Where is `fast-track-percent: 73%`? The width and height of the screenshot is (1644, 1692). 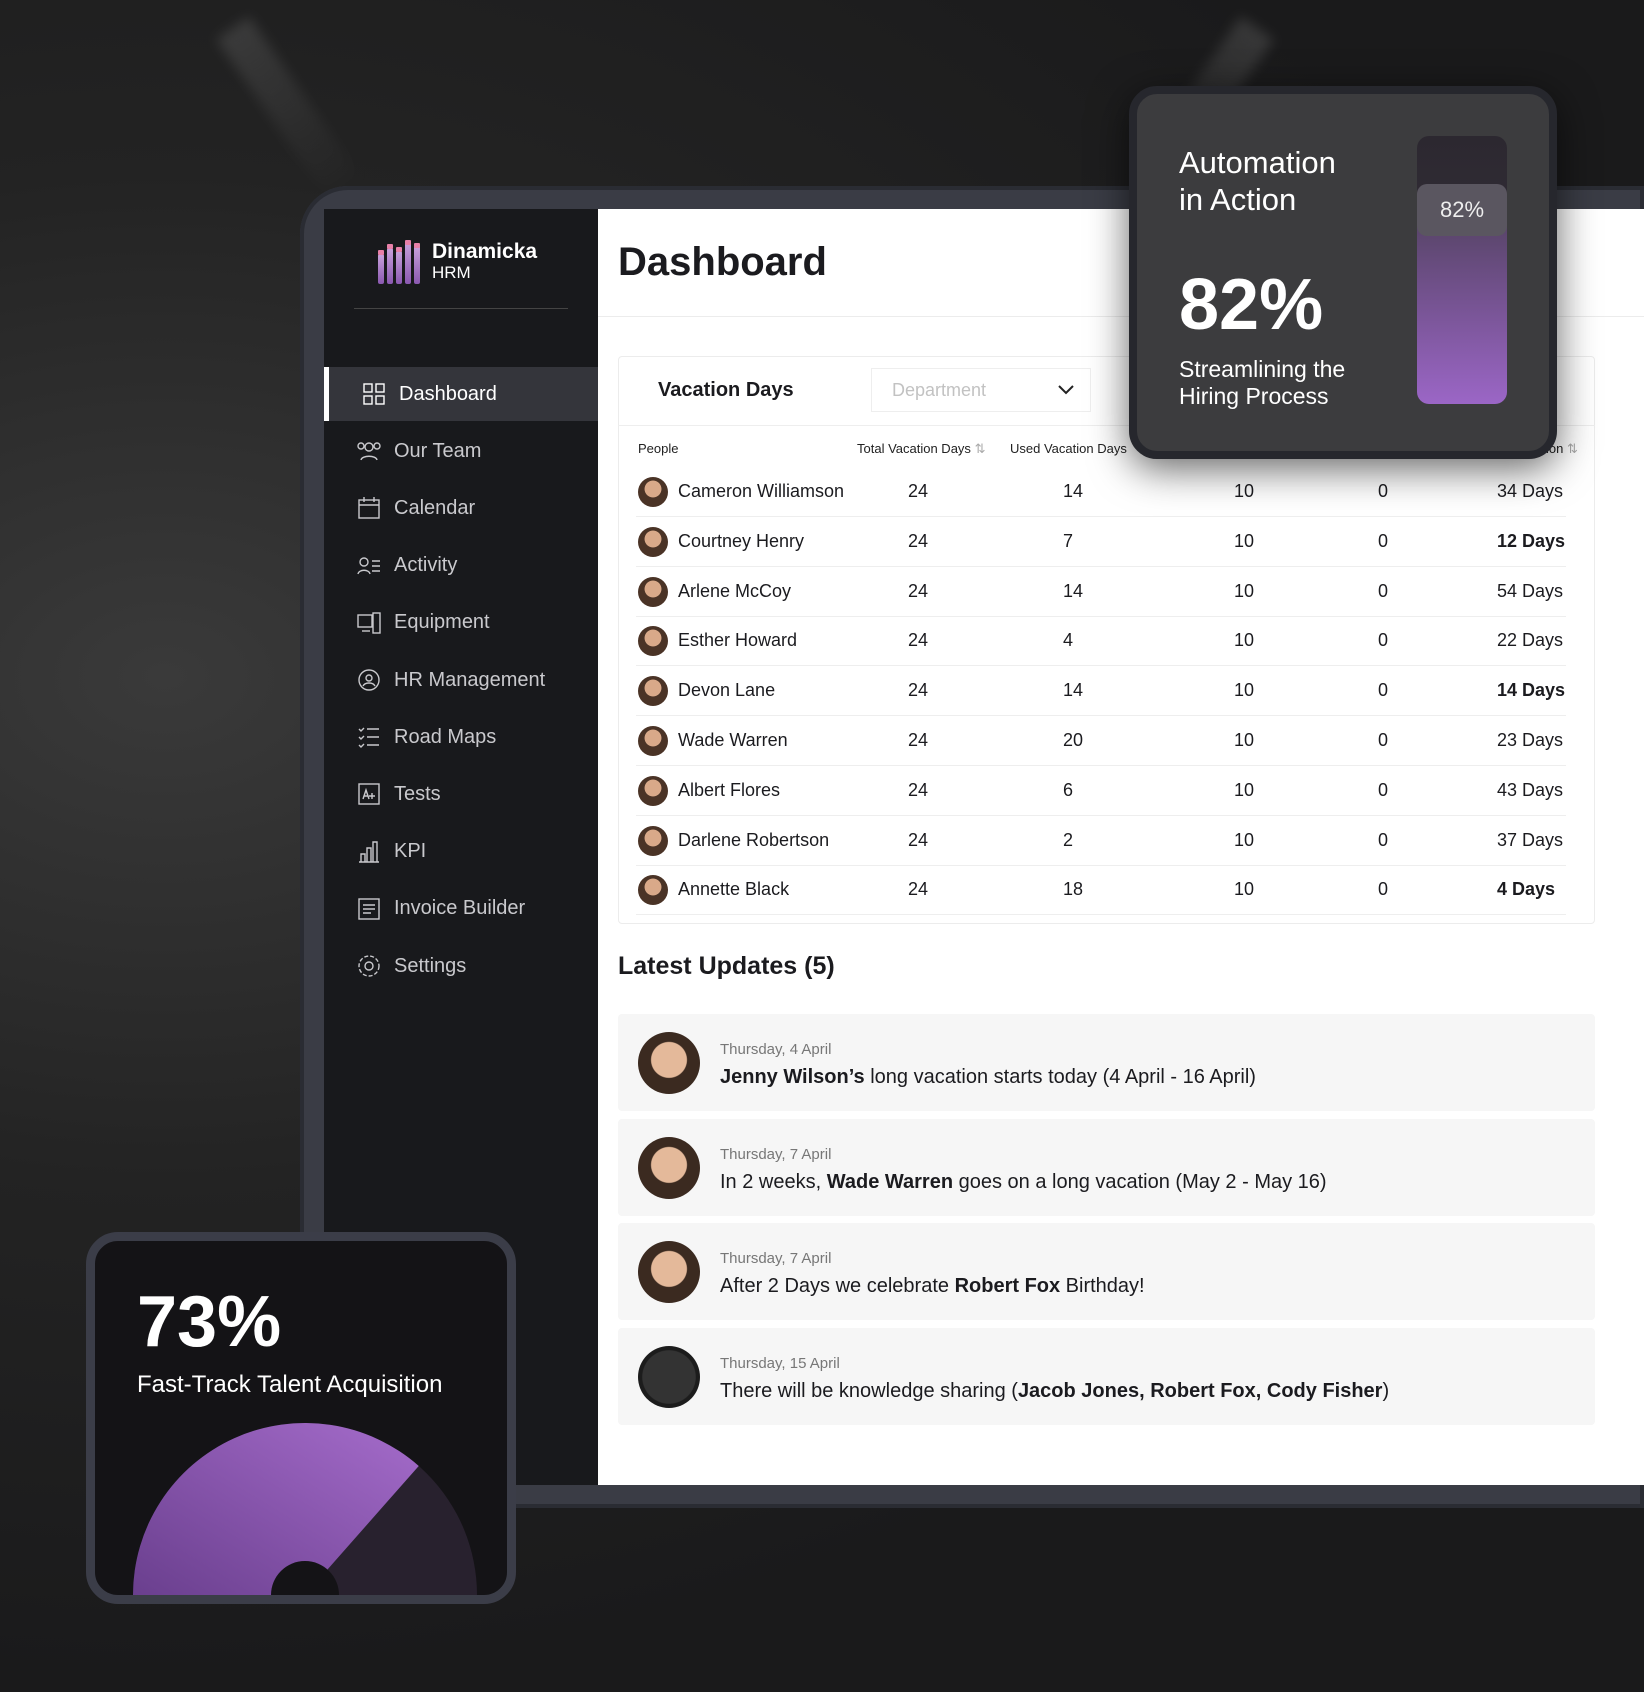 fast-track-percent: 73% is located at coordinates (209, 1322).